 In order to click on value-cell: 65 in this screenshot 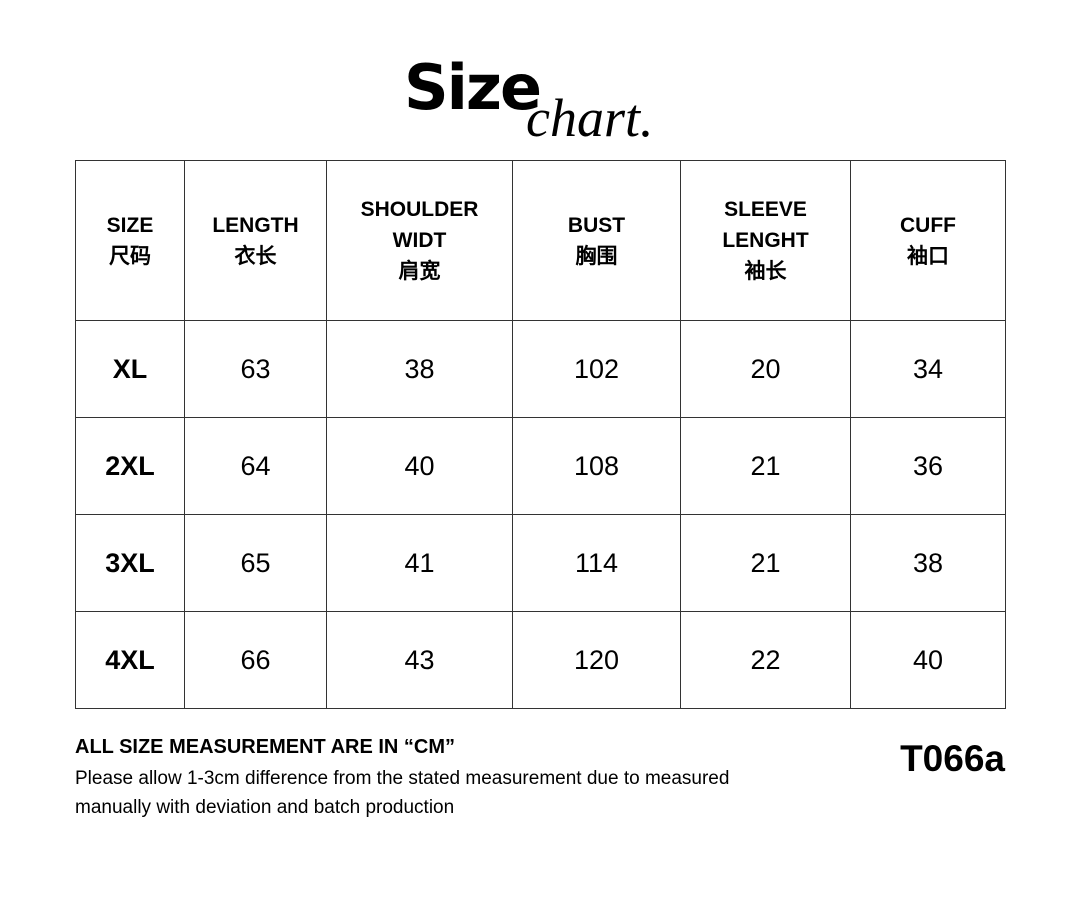, I will do `click(255, 563)`.